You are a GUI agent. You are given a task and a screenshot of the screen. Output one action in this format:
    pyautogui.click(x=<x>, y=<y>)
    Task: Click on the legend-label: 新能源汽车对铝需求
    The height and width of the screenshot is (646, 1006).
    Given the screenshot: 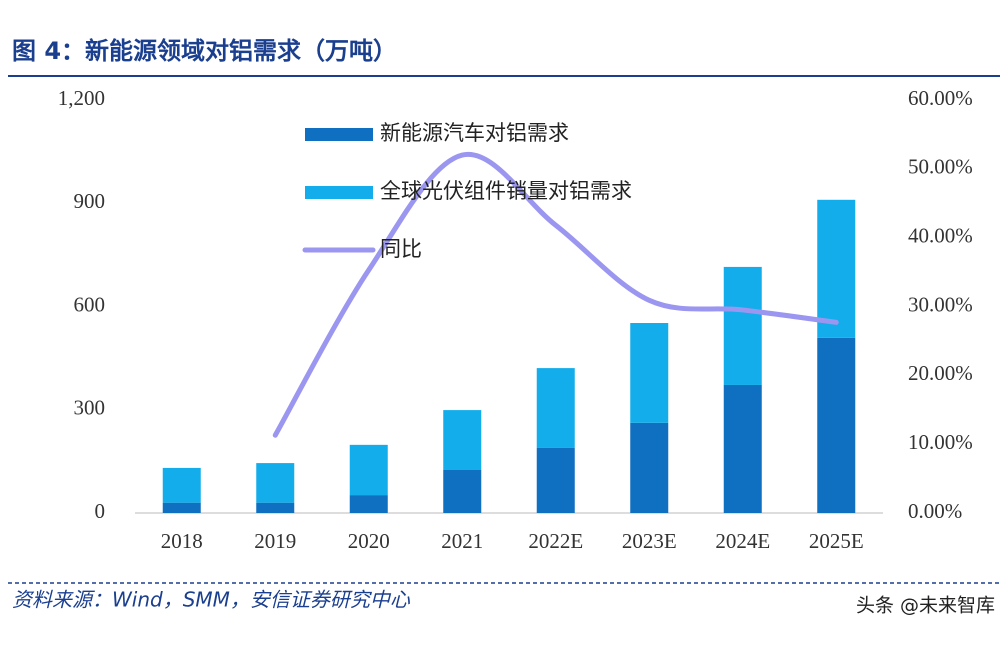 What is the action you would take?
    pyautogui.click(x=474, y=133)
    